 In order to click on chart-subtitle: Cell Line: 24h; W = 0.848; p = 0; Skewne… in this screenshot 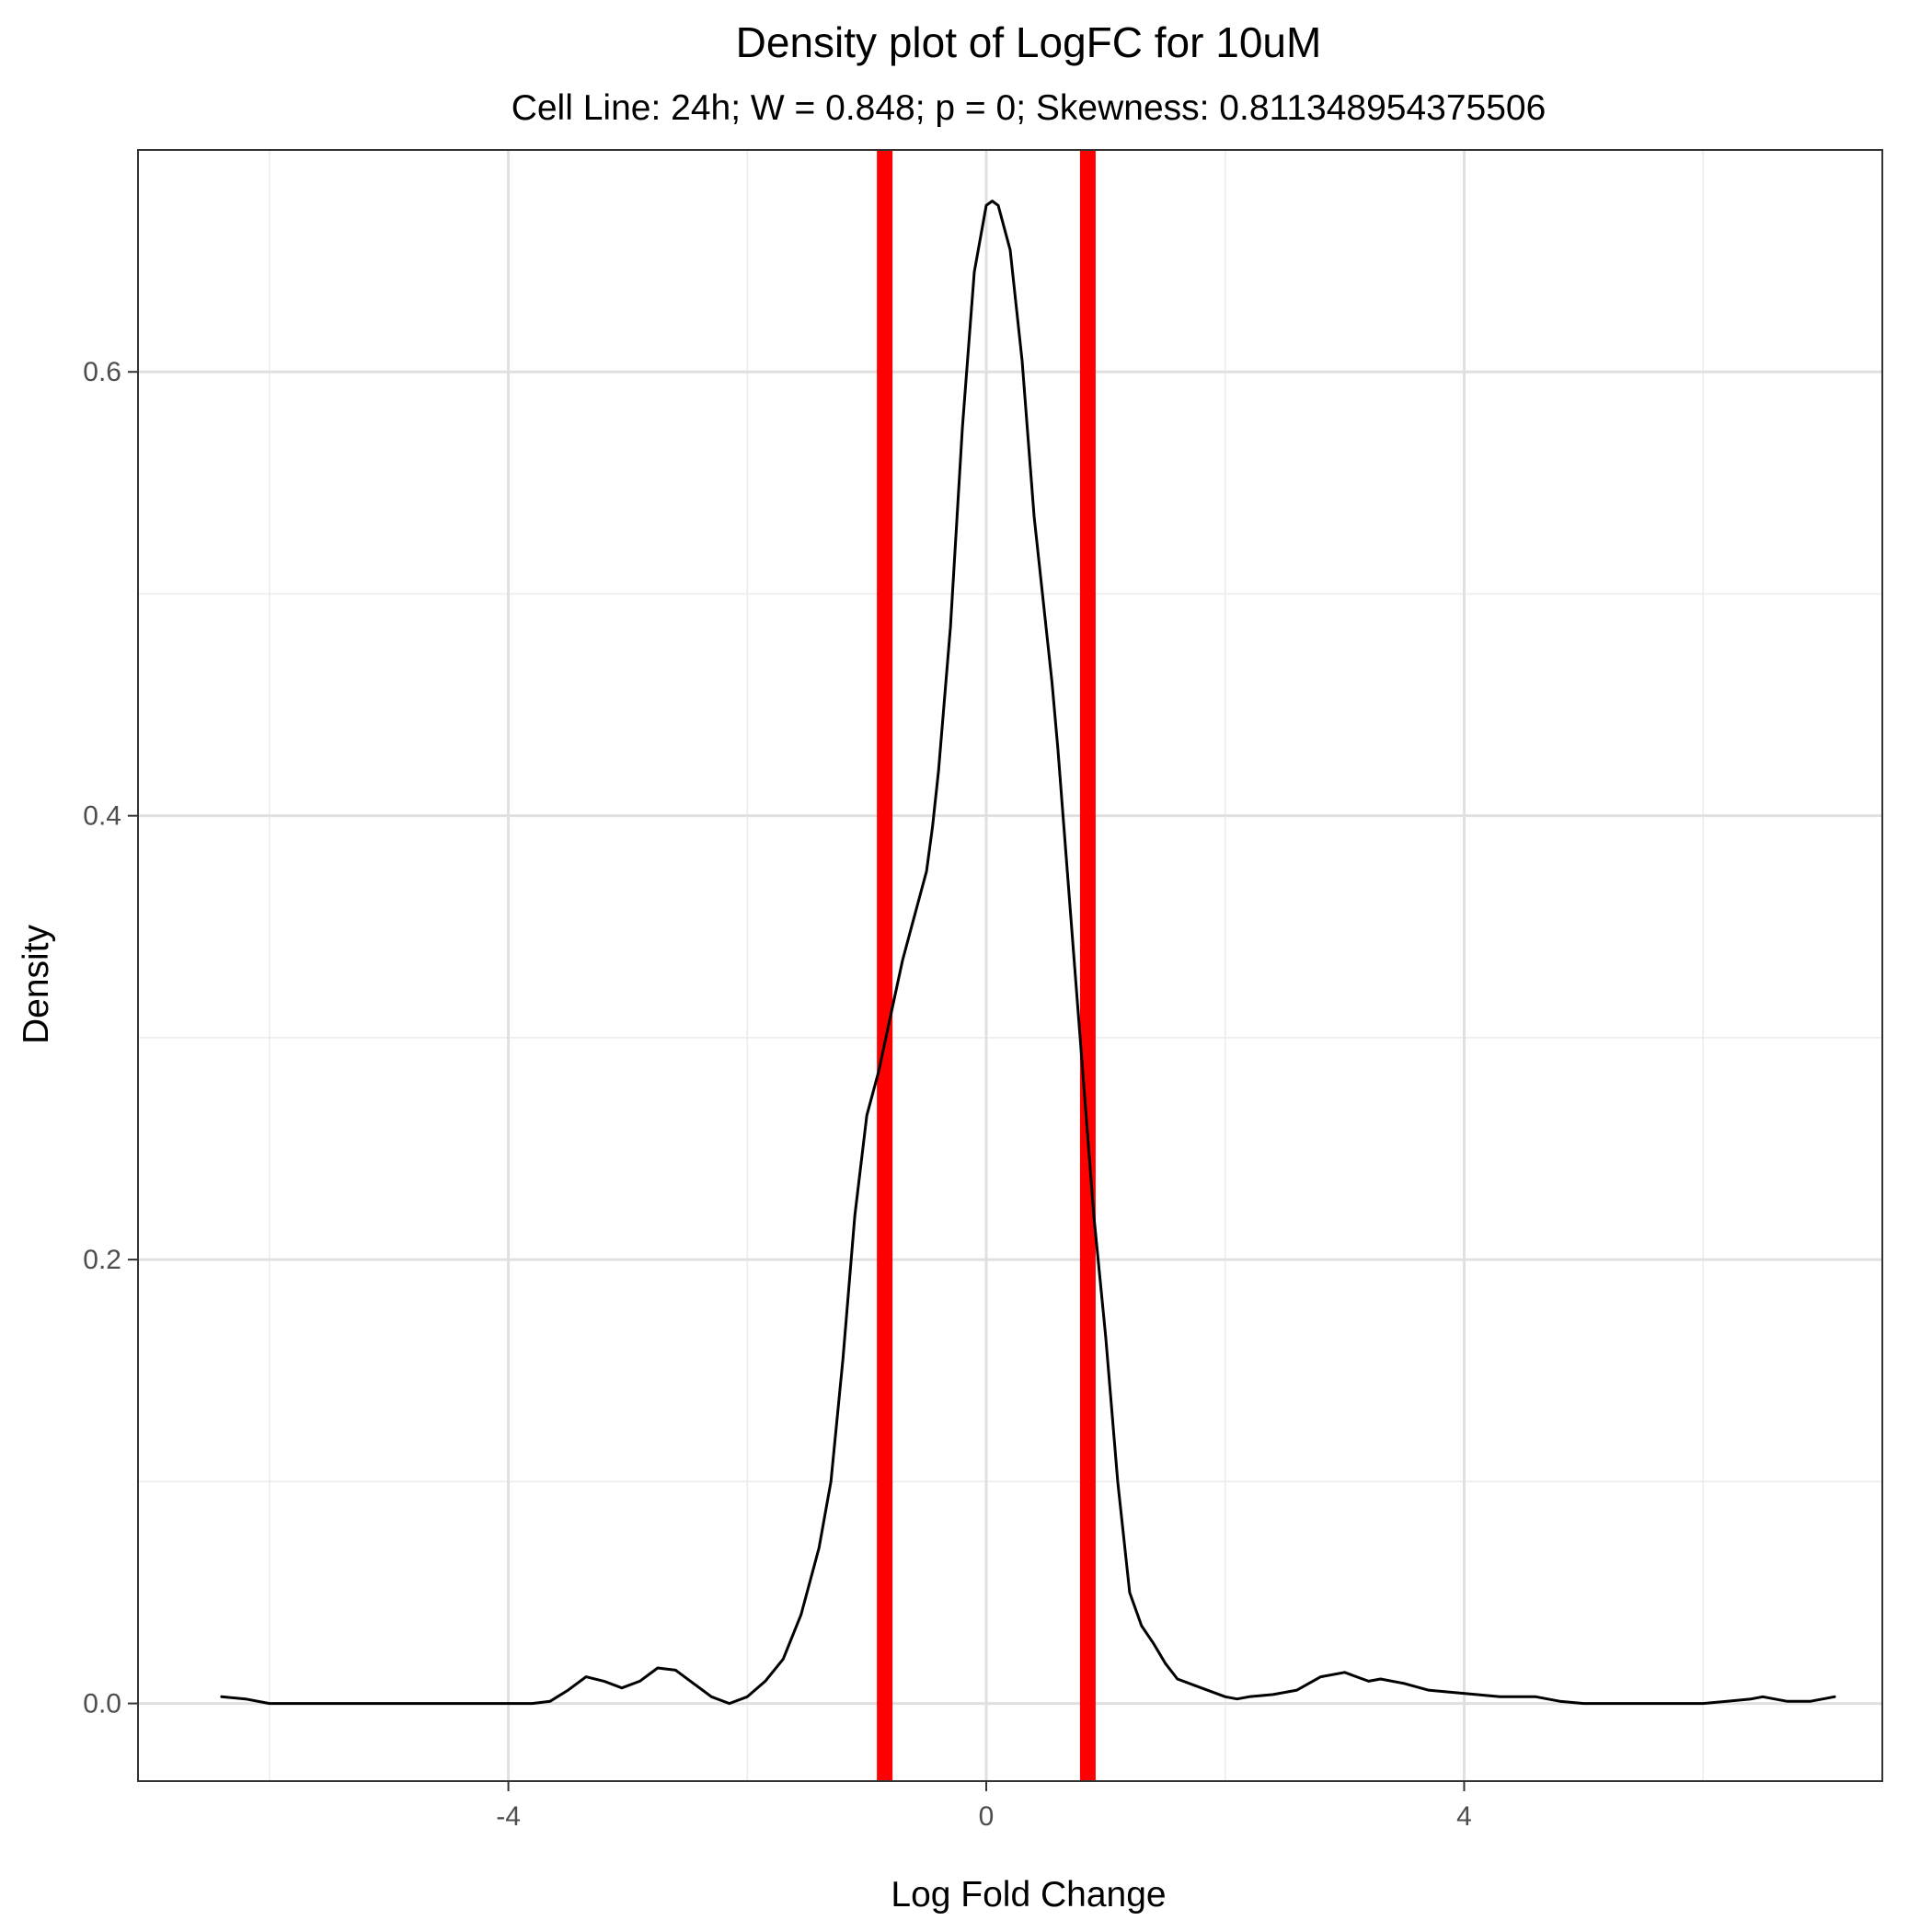, I will do `click(1029, 108)`.